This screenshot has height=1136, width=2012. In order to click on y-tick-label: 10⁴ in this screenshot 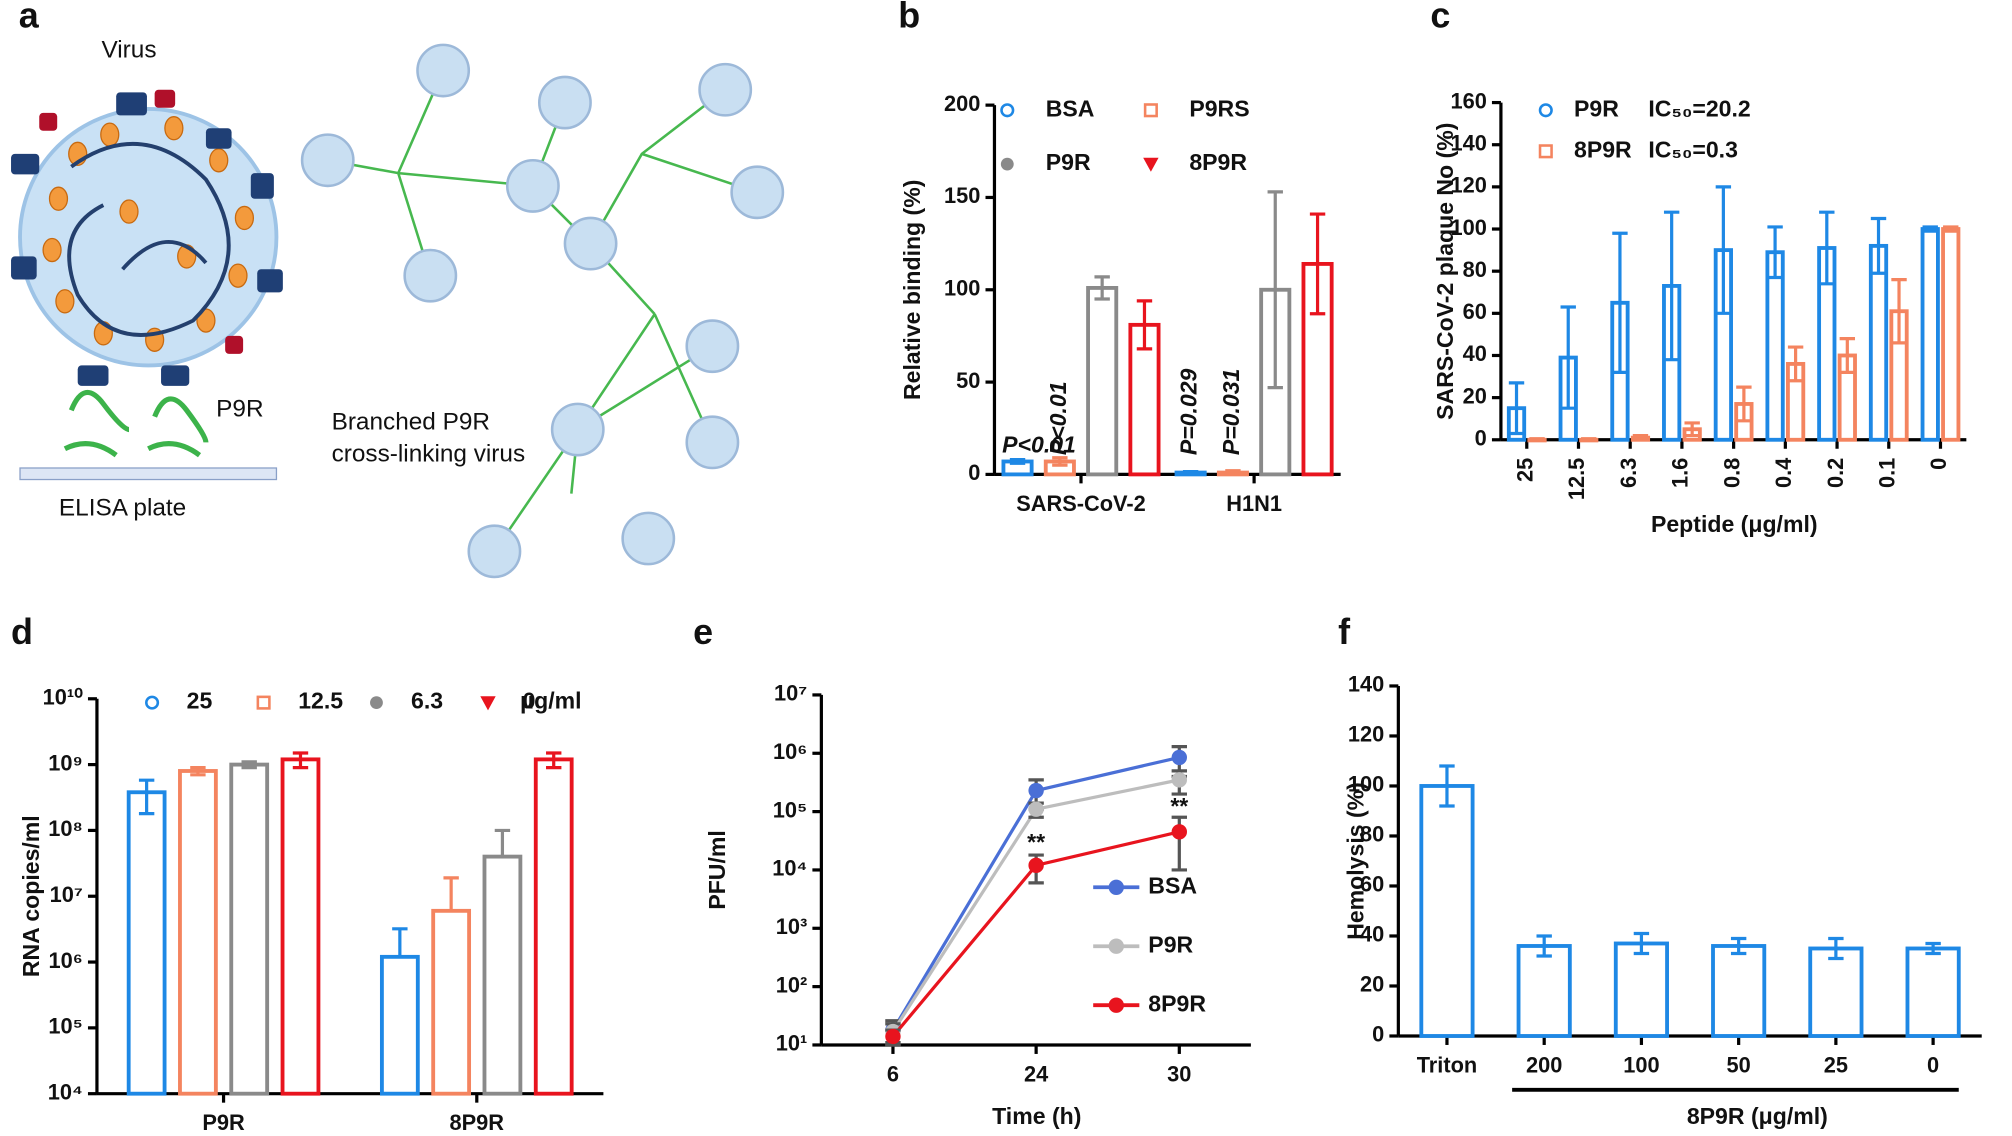, I will do `click(789, 868)`.